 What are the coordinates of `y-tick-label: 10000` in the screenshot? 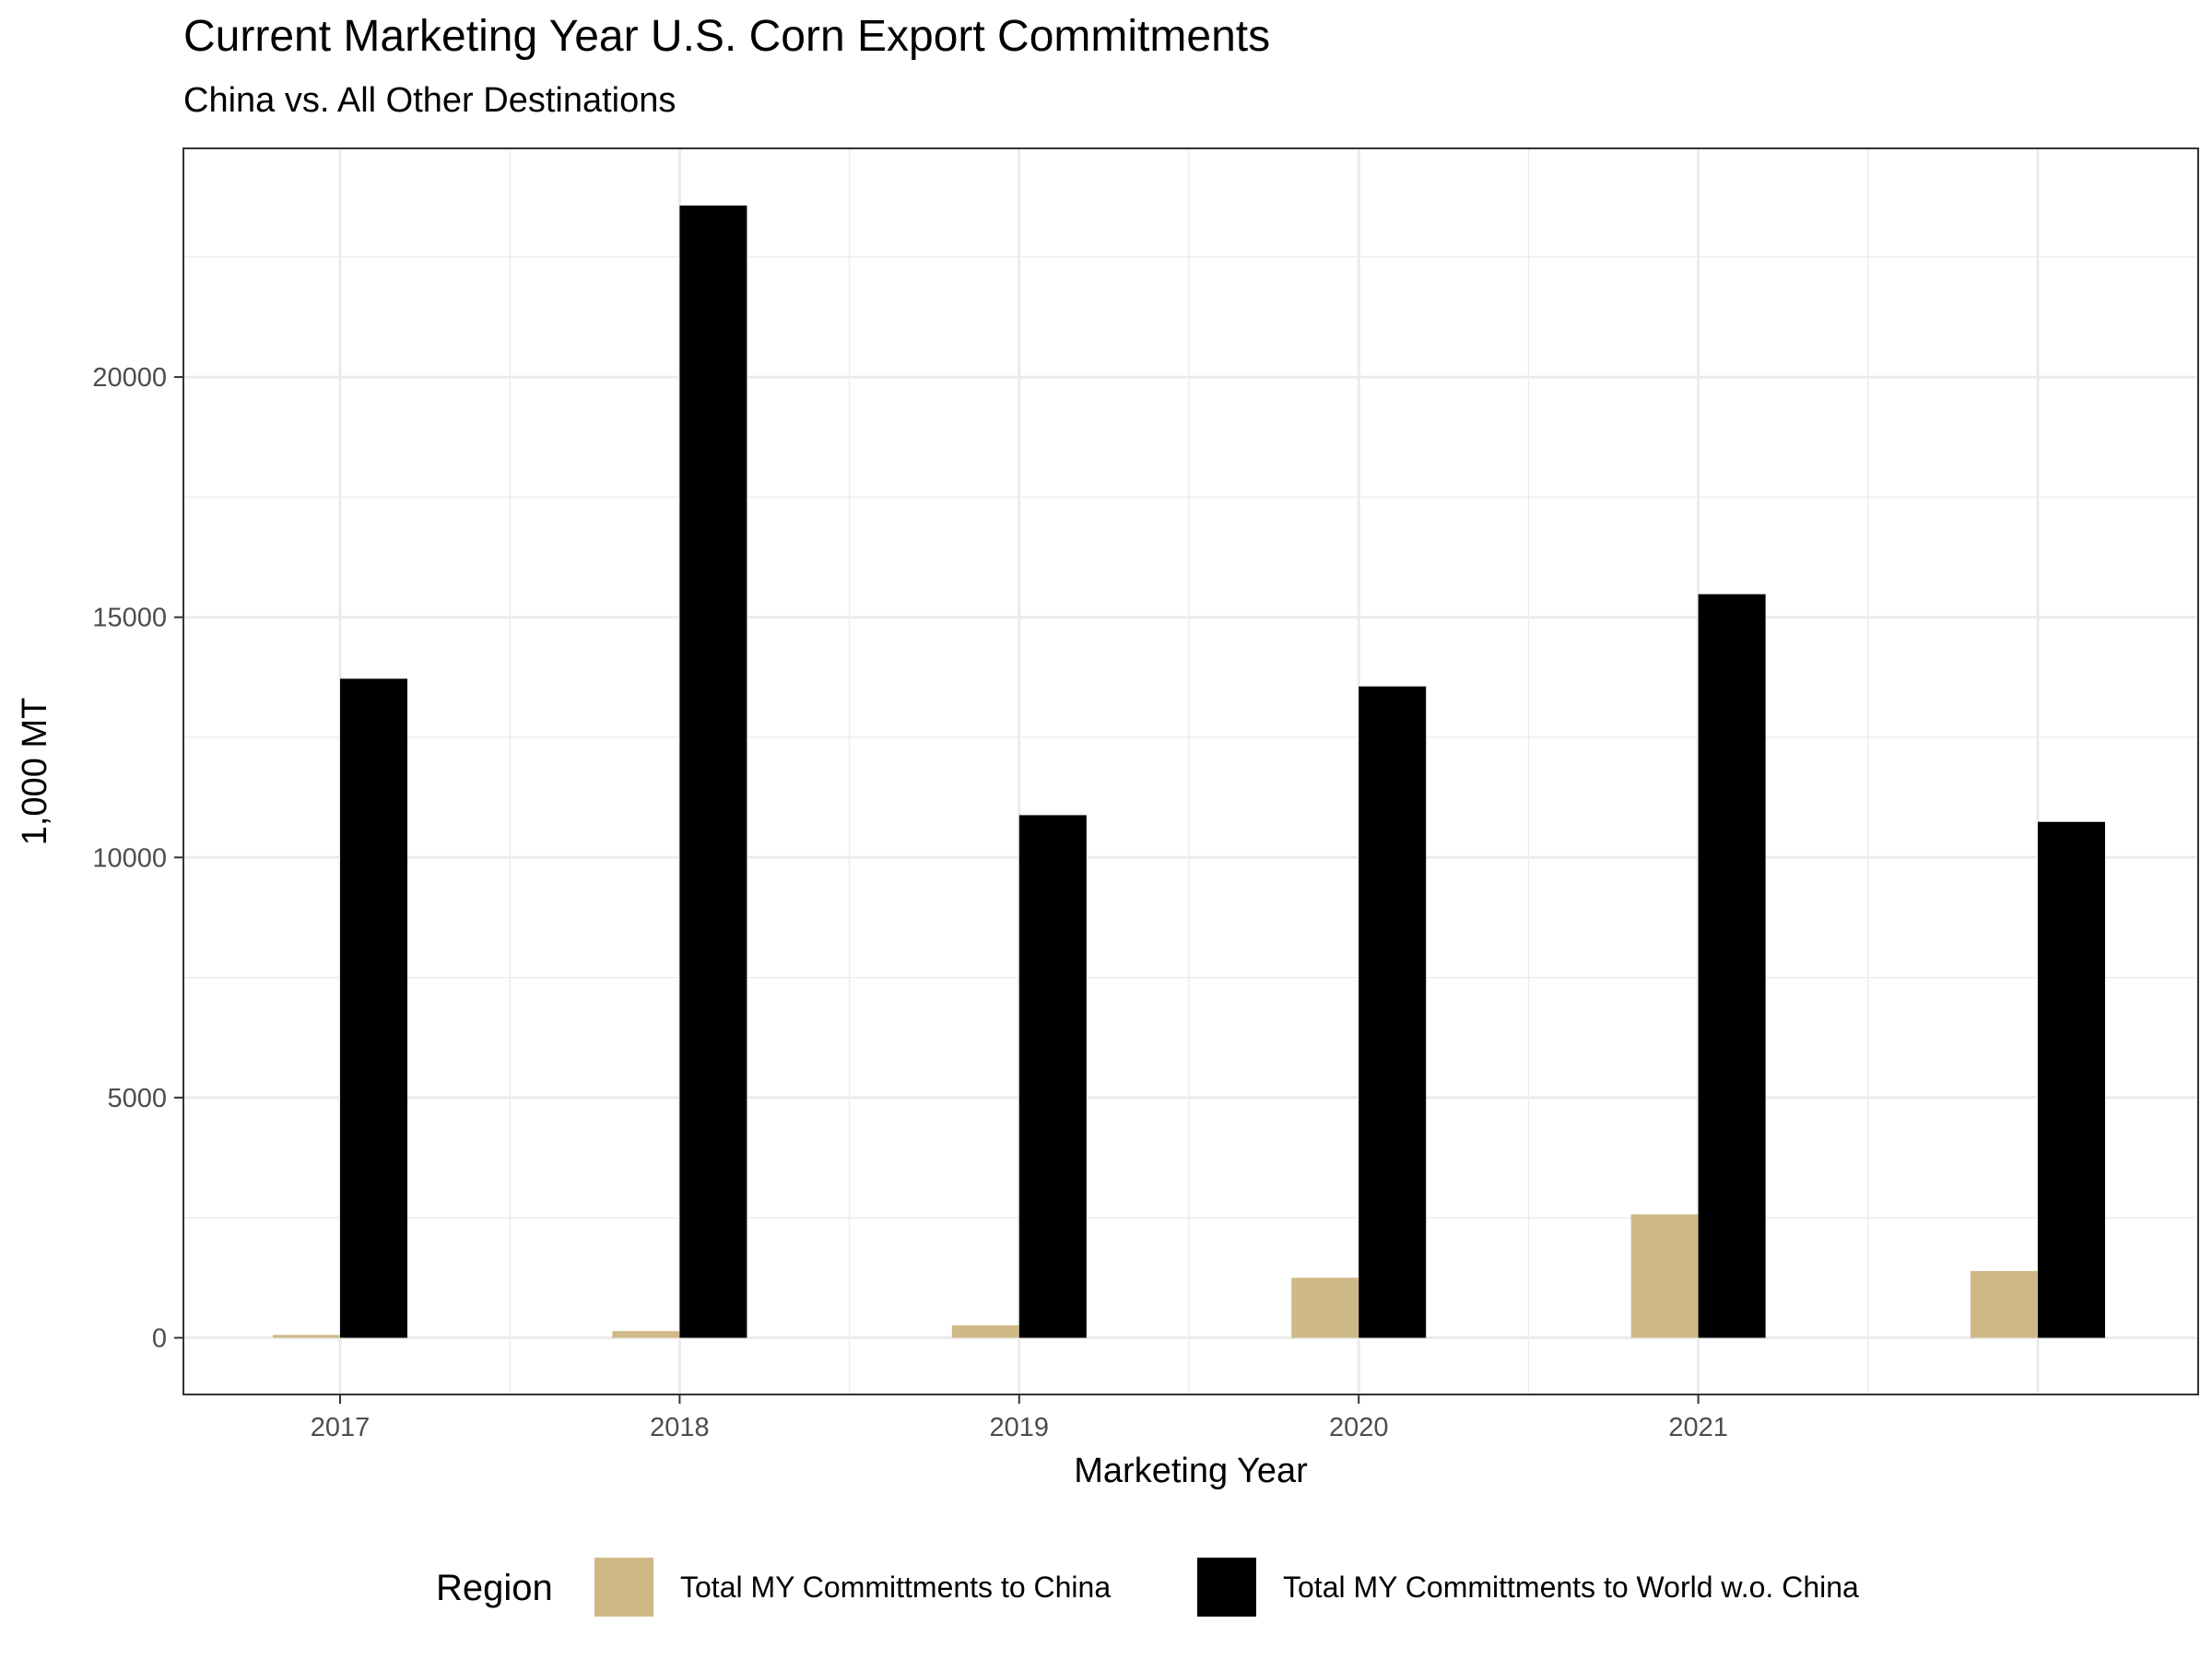 It's located at (129, 858).